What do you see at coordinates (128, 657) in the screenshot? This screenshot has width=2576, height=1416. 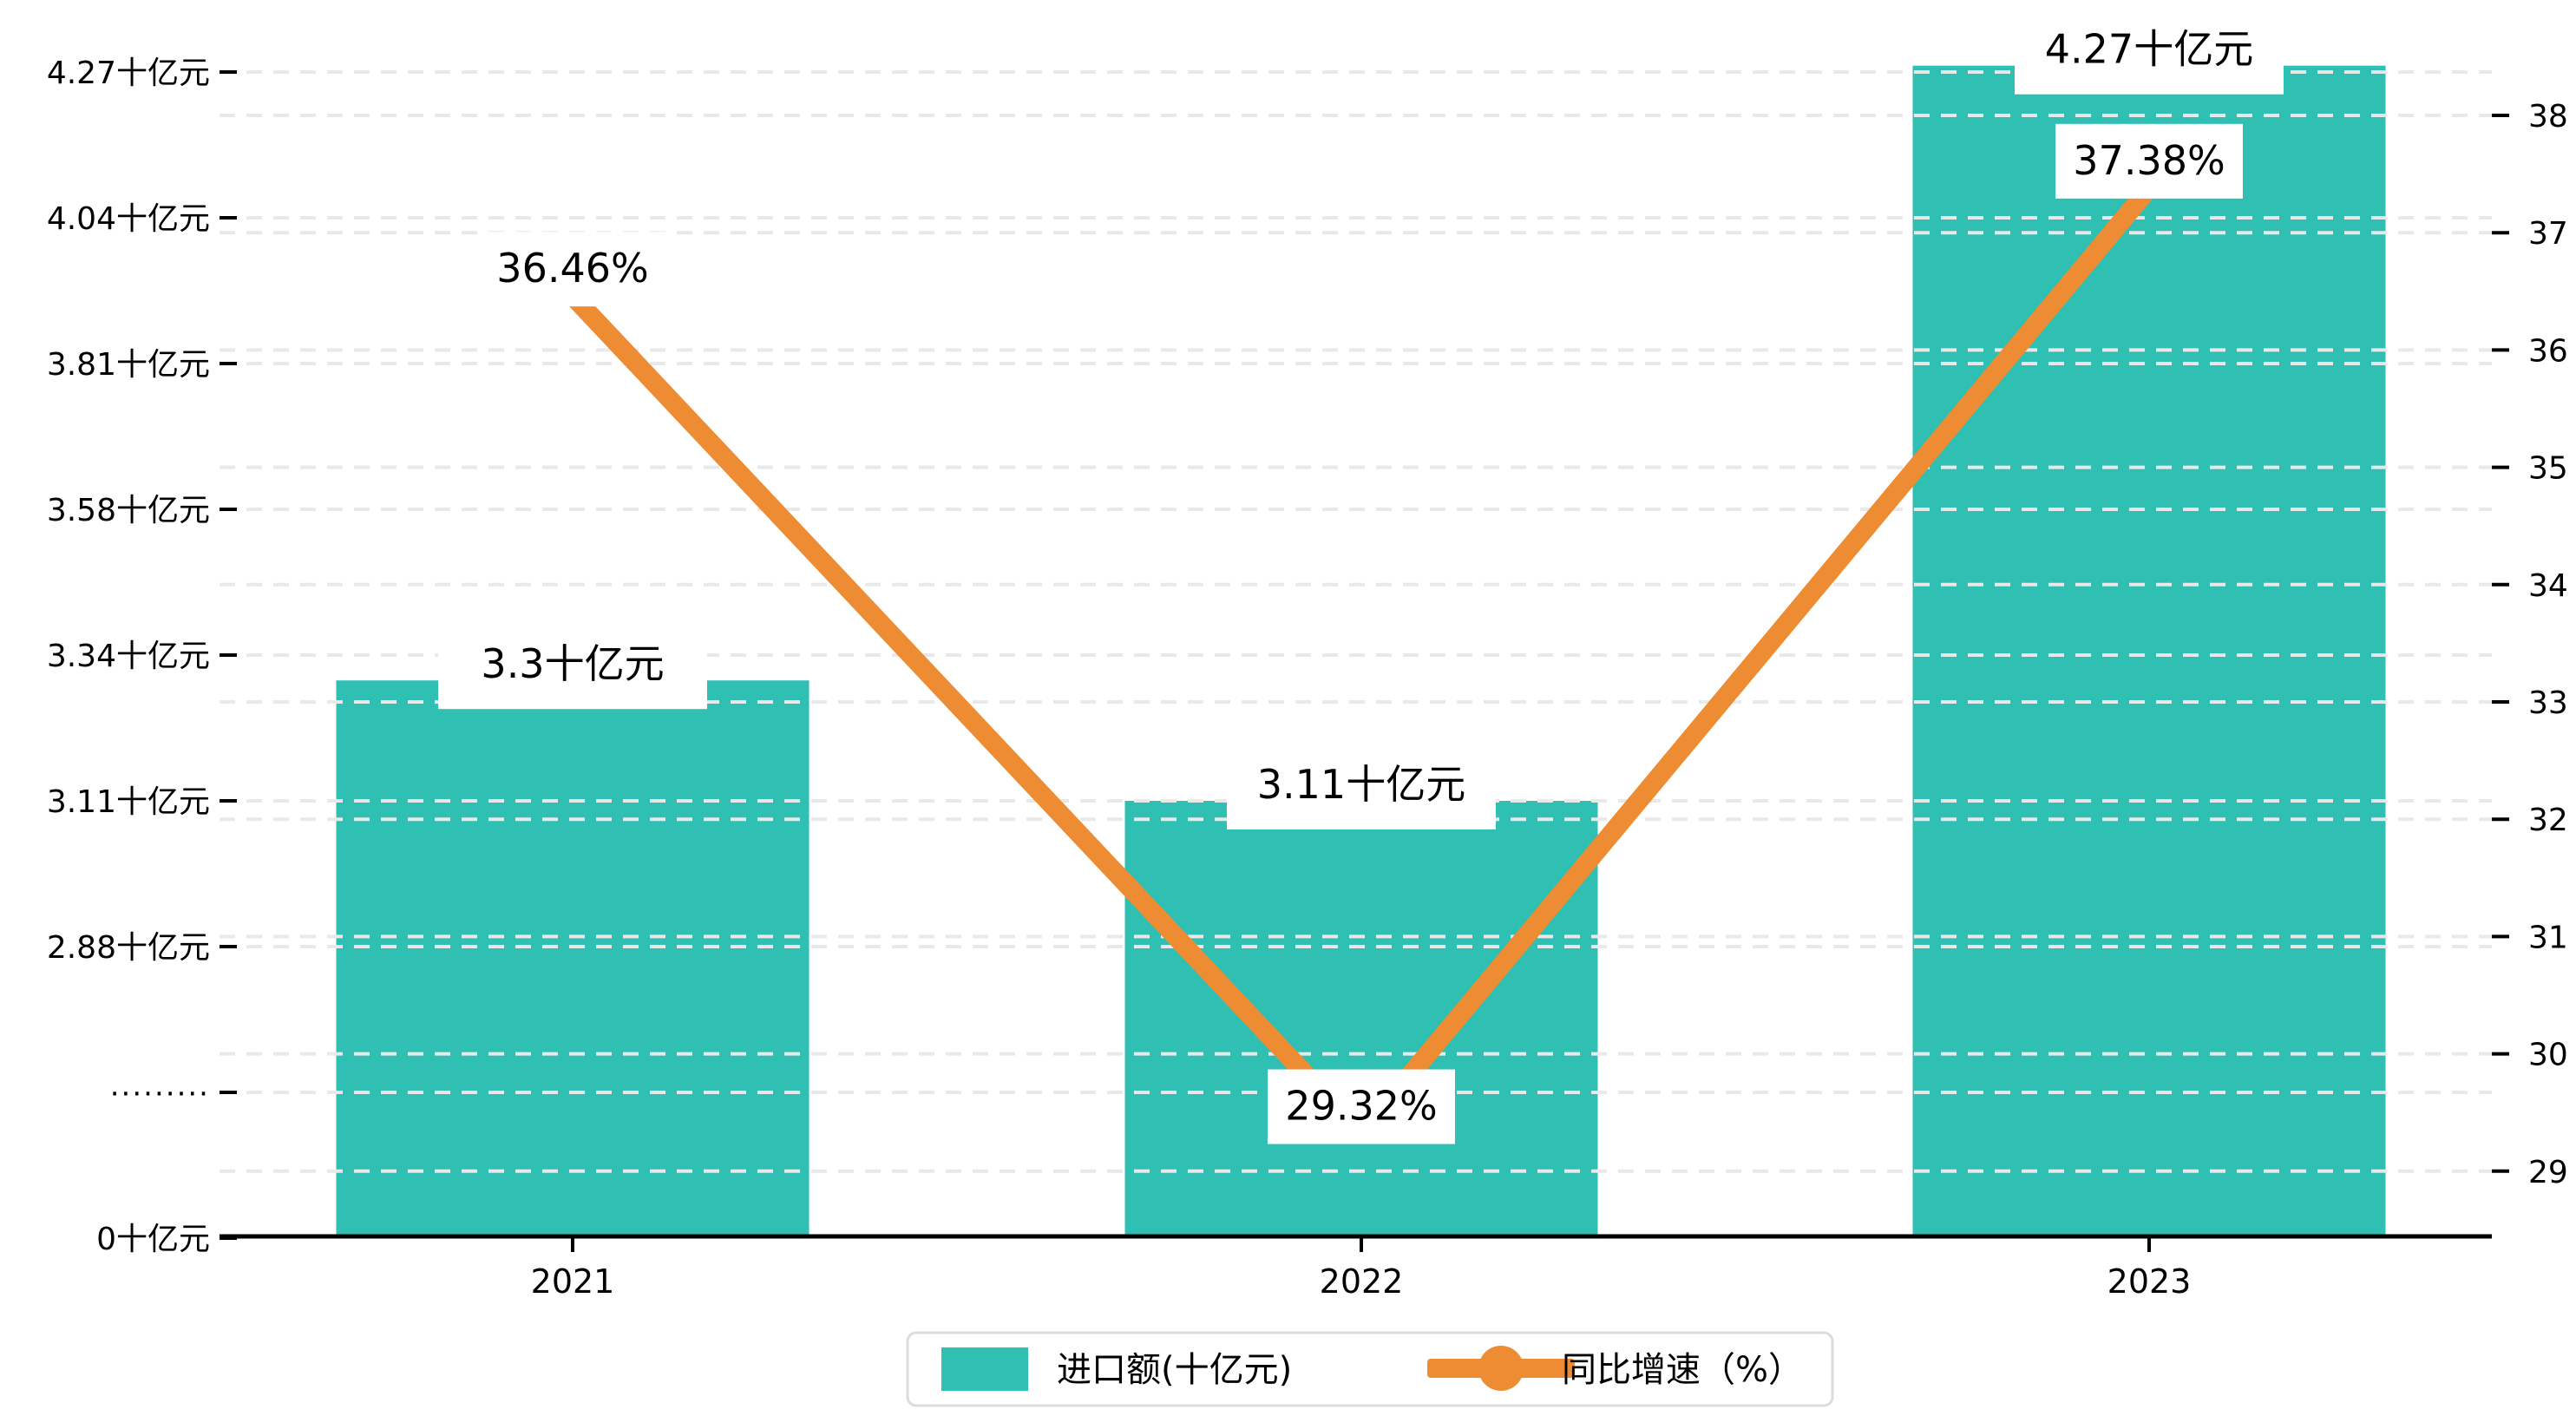 I see `y-axis-left-tick-label: 3.34十亿元` at bounding box center [128, 657].